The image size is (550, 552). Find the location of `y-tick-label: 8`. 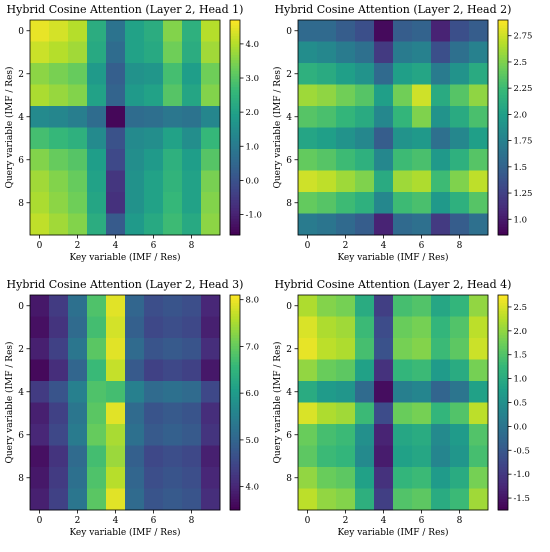

y-tick-label: 8 is located at coordinates (289, 204).